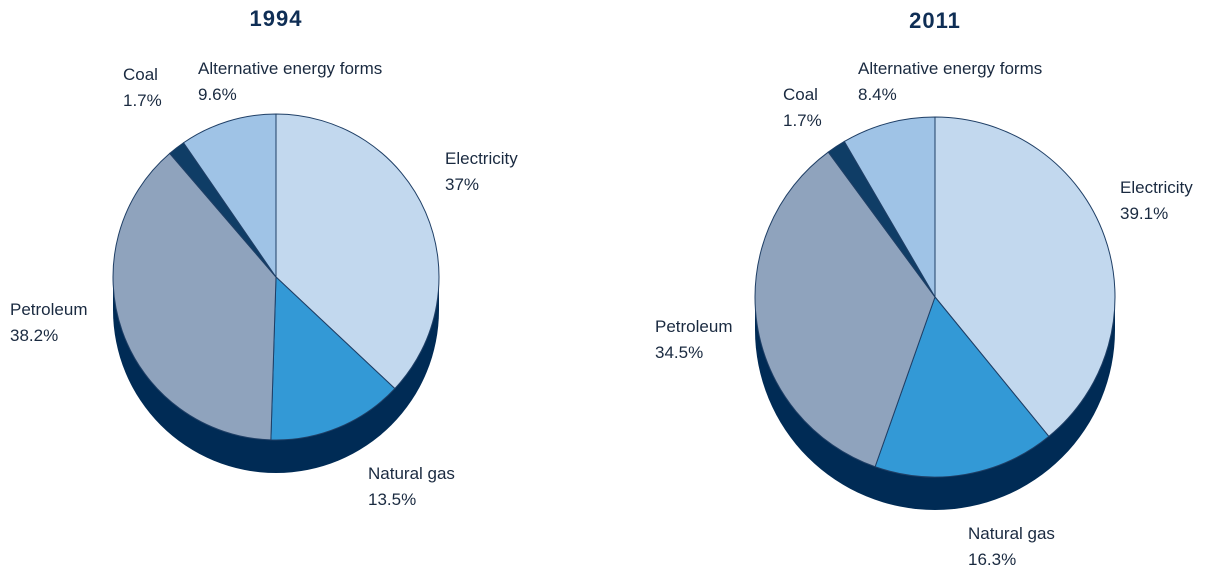 The width and height of the screenshot is (1208, 571). I want to click on slice-value-label: 37%, so click(462, 184).